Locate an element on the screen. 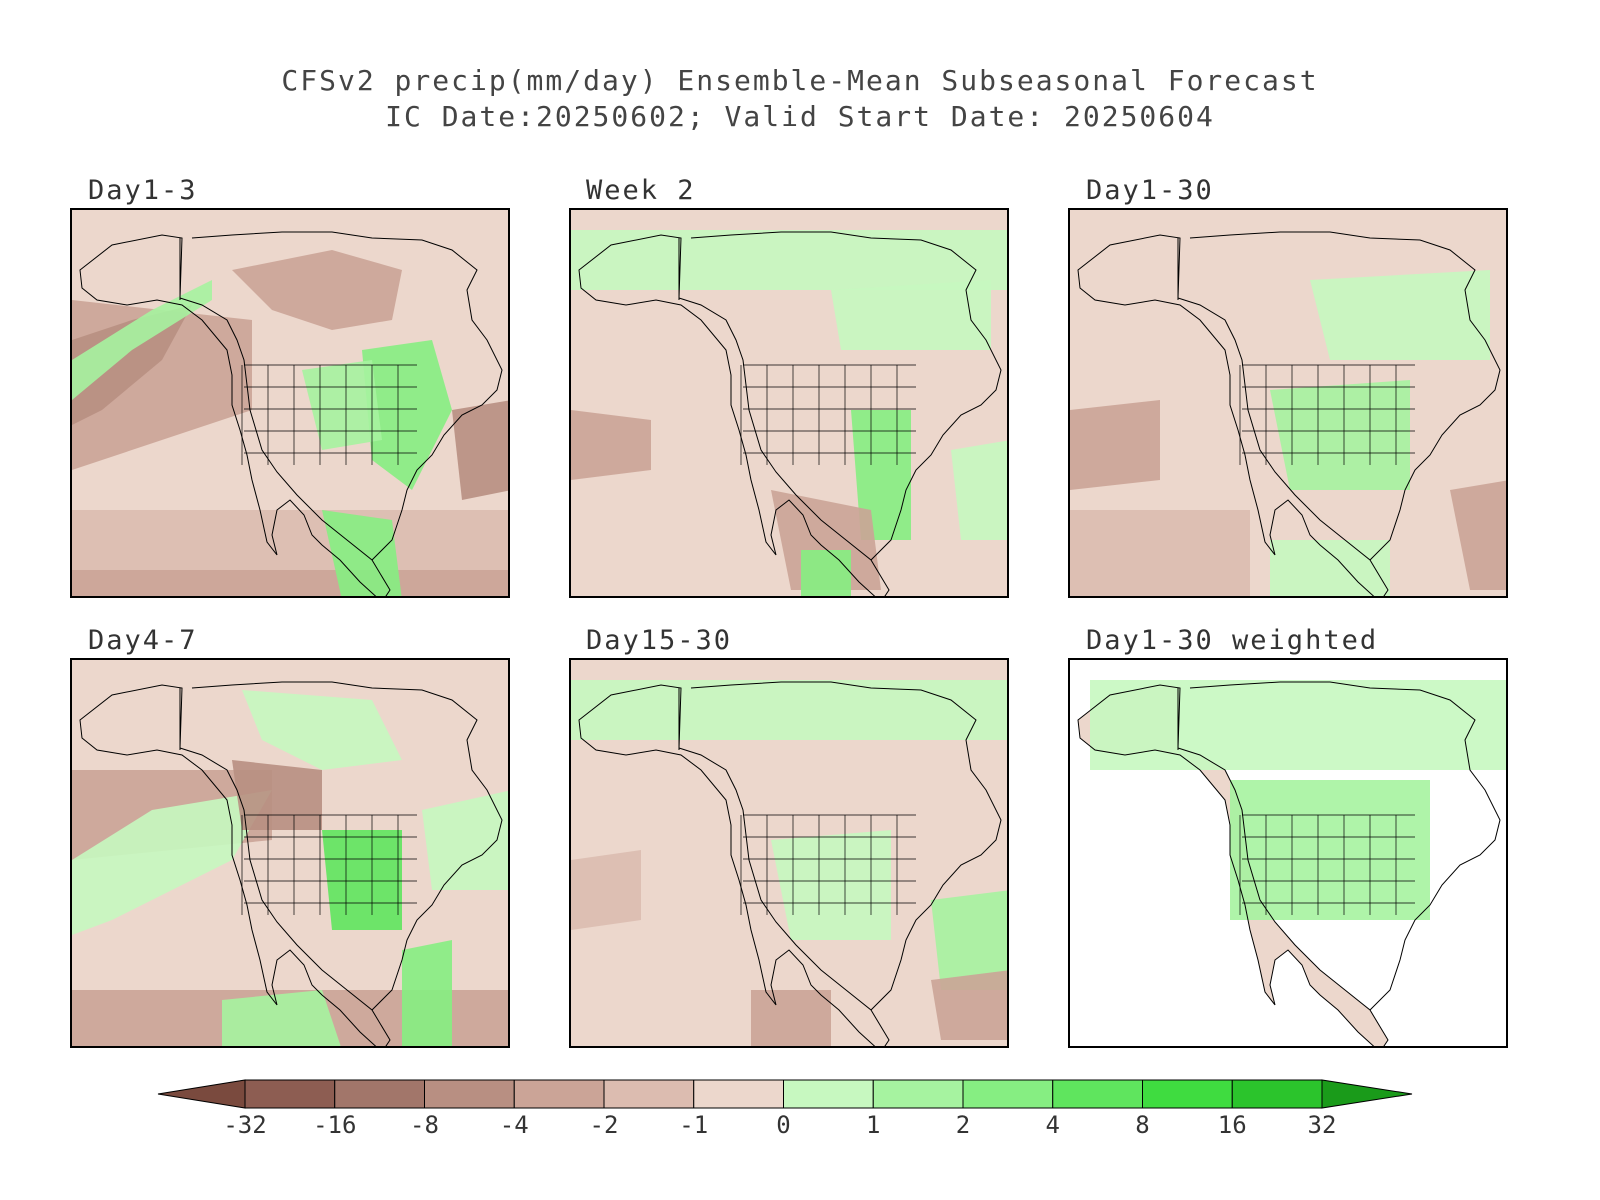 Image resolution: width=1600 pixels, height=1200 pixels. panel-label-week2: Week 2 is located at coordinates (641, 190).